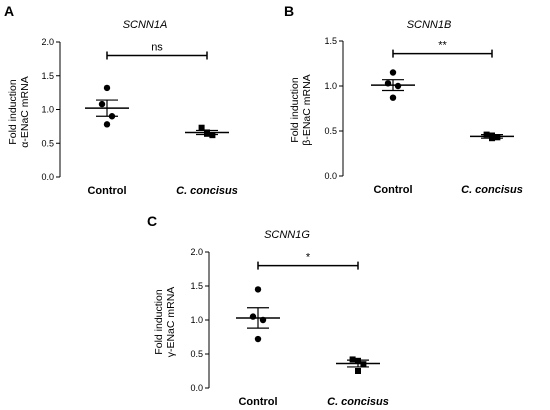 The image size is (550, 410). Describe the element at coordinates (257, 402) in the screenshot. I see `panel-c-category-control: Control` at that location.